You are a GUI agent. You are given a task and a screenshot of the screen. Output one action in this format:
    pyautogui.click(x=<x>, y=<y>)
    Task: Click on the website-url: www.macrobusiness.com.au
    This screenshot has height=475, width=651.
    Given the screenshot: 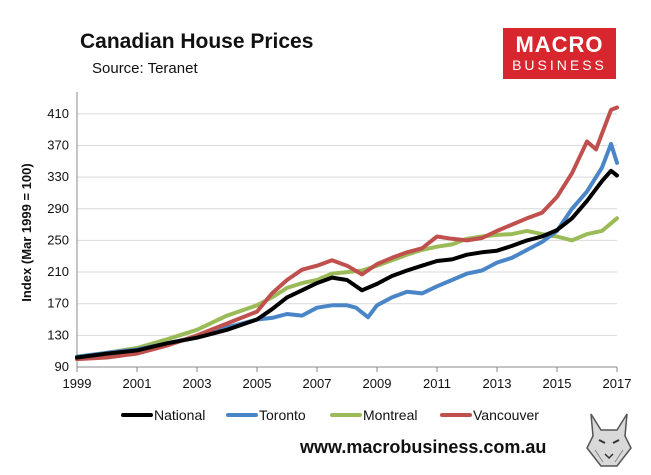 What is the action you would take?
    pyautogui.click(x=423, y=447)
    